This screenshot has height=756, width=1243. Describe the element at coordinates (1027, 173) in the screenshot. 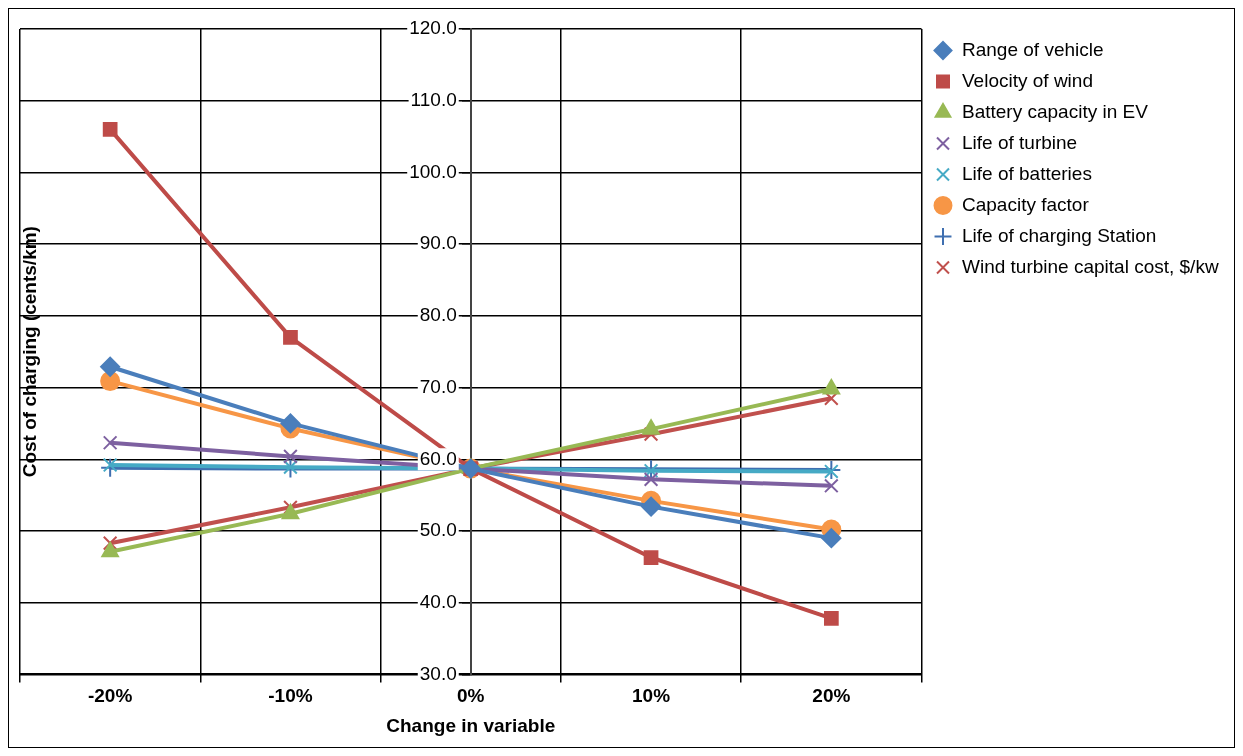

I see `legend-label: Life of batteries` at that location.